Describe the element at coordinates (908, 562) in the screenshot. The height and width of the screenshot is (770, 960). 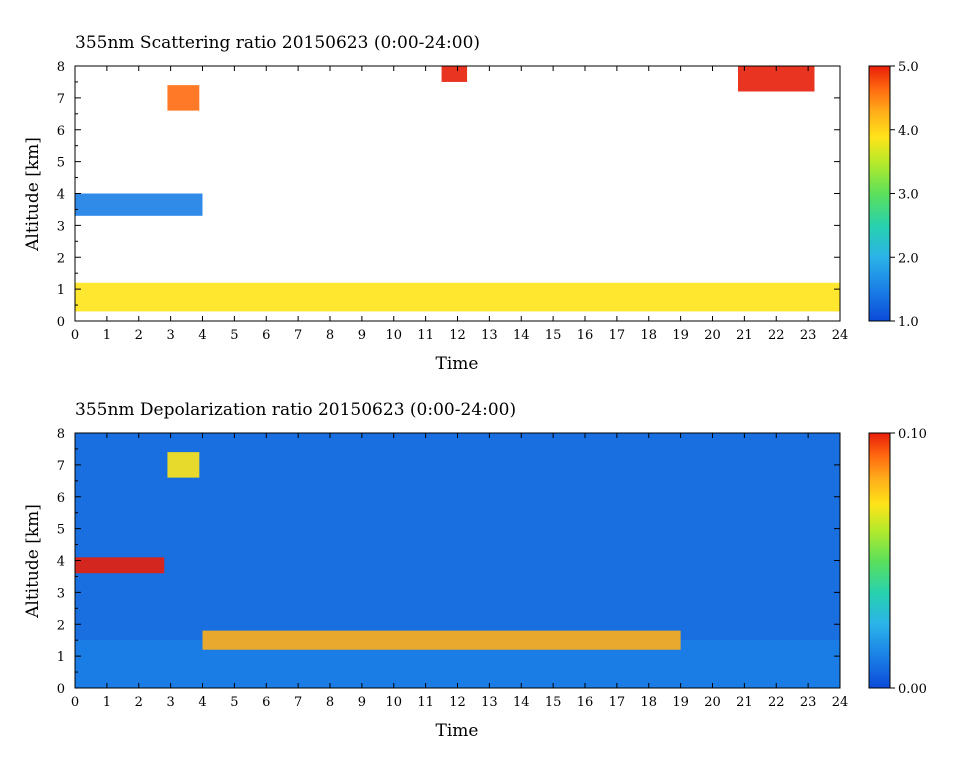
I see `depolarization-colorbar-labels: 0.10 0.00` at that location.